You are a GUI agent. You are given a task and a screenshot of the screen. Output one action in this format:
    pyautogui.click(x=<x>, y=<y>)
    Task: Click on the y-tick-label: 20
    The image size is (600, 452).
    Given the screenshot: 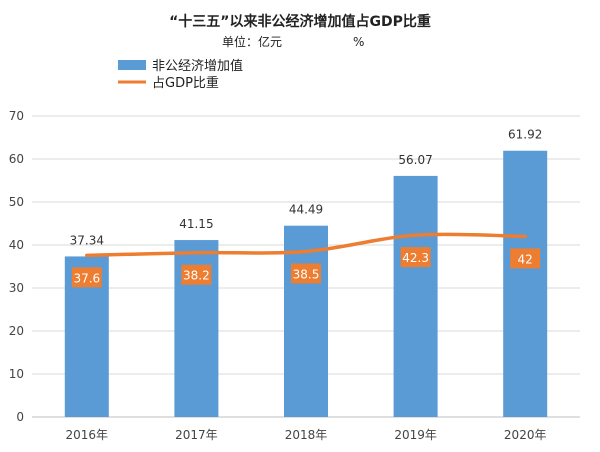 What is the action you would take?
    pyautogui.click(x=16, y=331)
    